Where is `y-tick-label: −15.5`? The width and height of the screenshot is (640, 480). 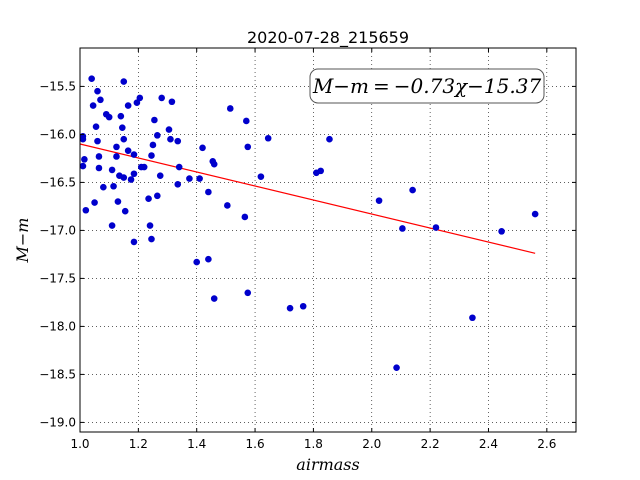
y-tick-label: −15.5 is located at coordinates (57, 86).